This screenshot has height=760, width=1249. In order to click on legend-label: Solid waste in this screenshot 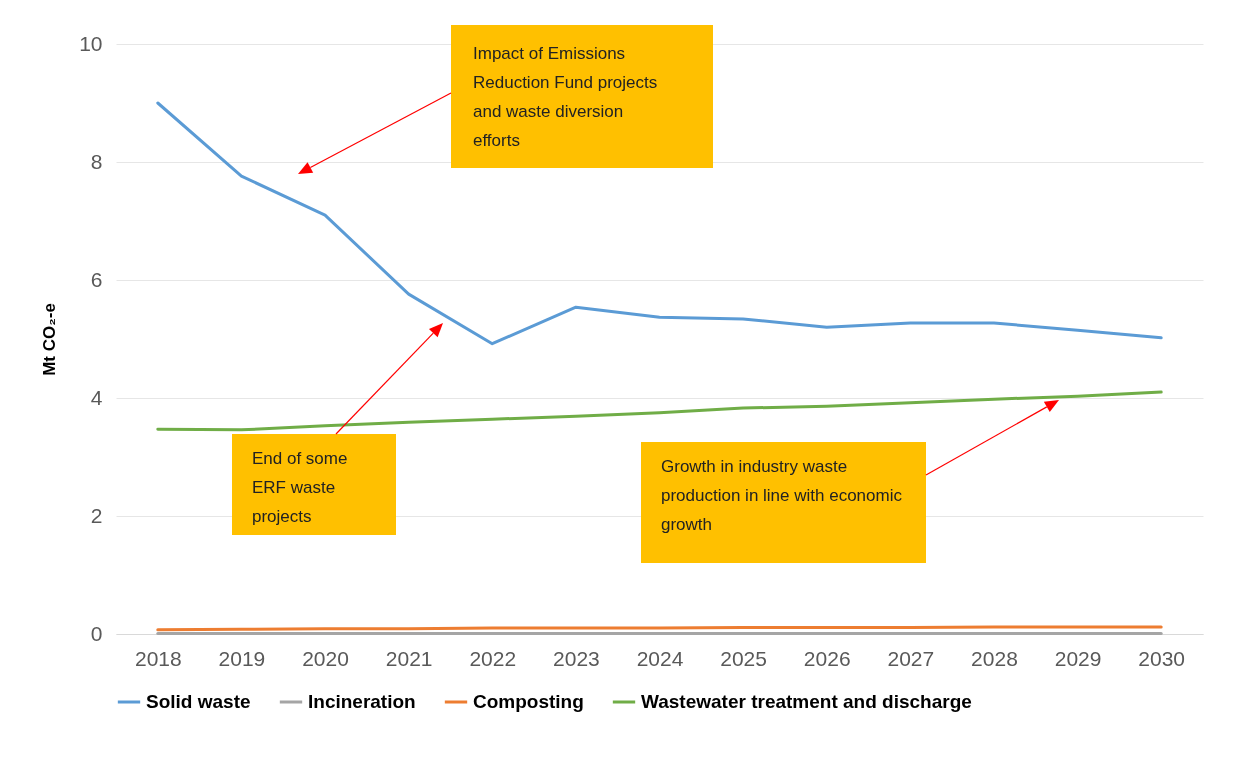, I will do `click(198, 701)`.